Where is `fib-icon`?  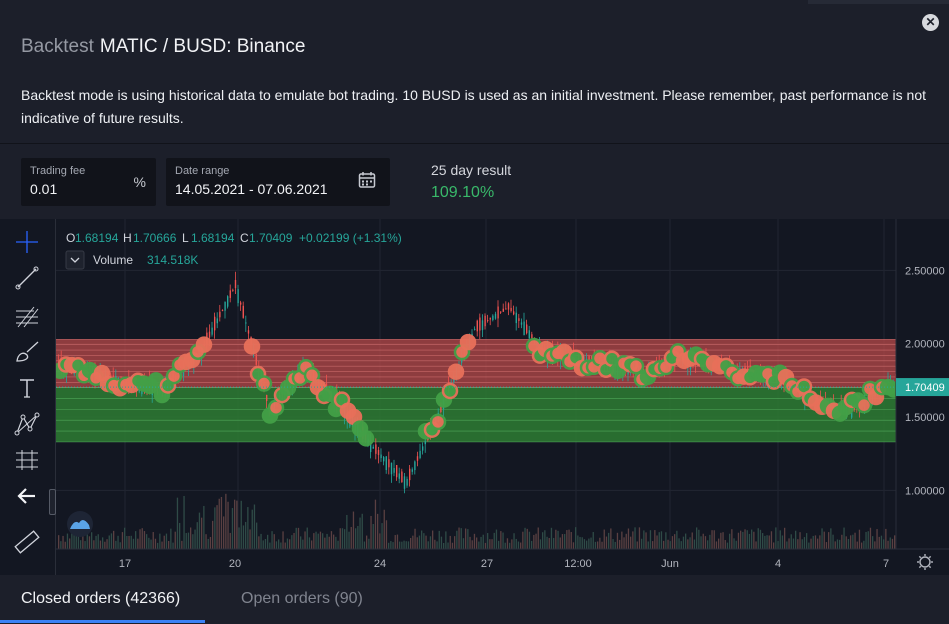 fib-icon is located at coordinates (27, 316).